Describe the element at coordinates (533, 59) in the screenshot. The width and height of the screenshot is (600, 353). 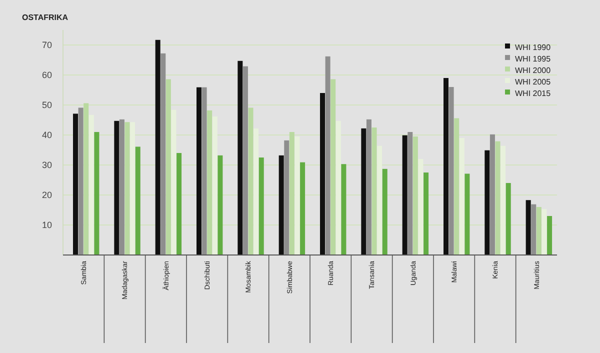
I see `legend-label: WHI 1995` at that location.